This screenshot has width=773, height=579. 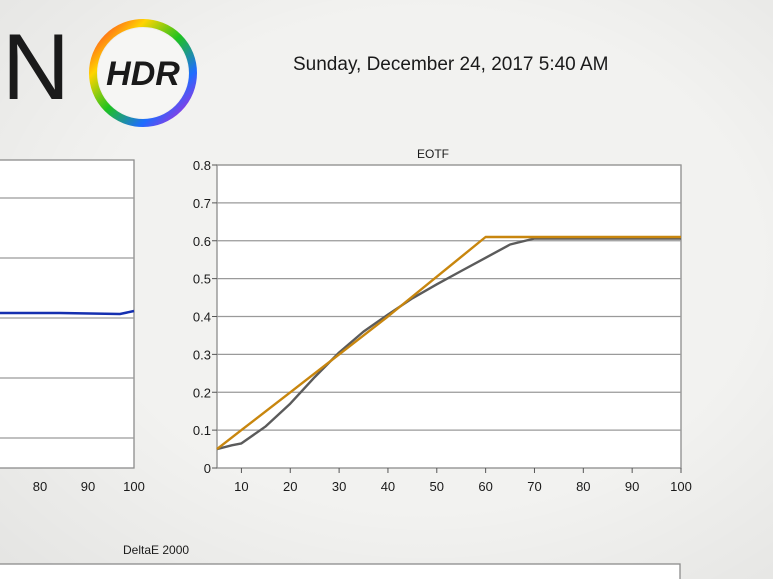 What do you see at coordinates (202, 317) in the screenshot?
I see `y-tick-label: 0.4` at bounding box center [202, 317].